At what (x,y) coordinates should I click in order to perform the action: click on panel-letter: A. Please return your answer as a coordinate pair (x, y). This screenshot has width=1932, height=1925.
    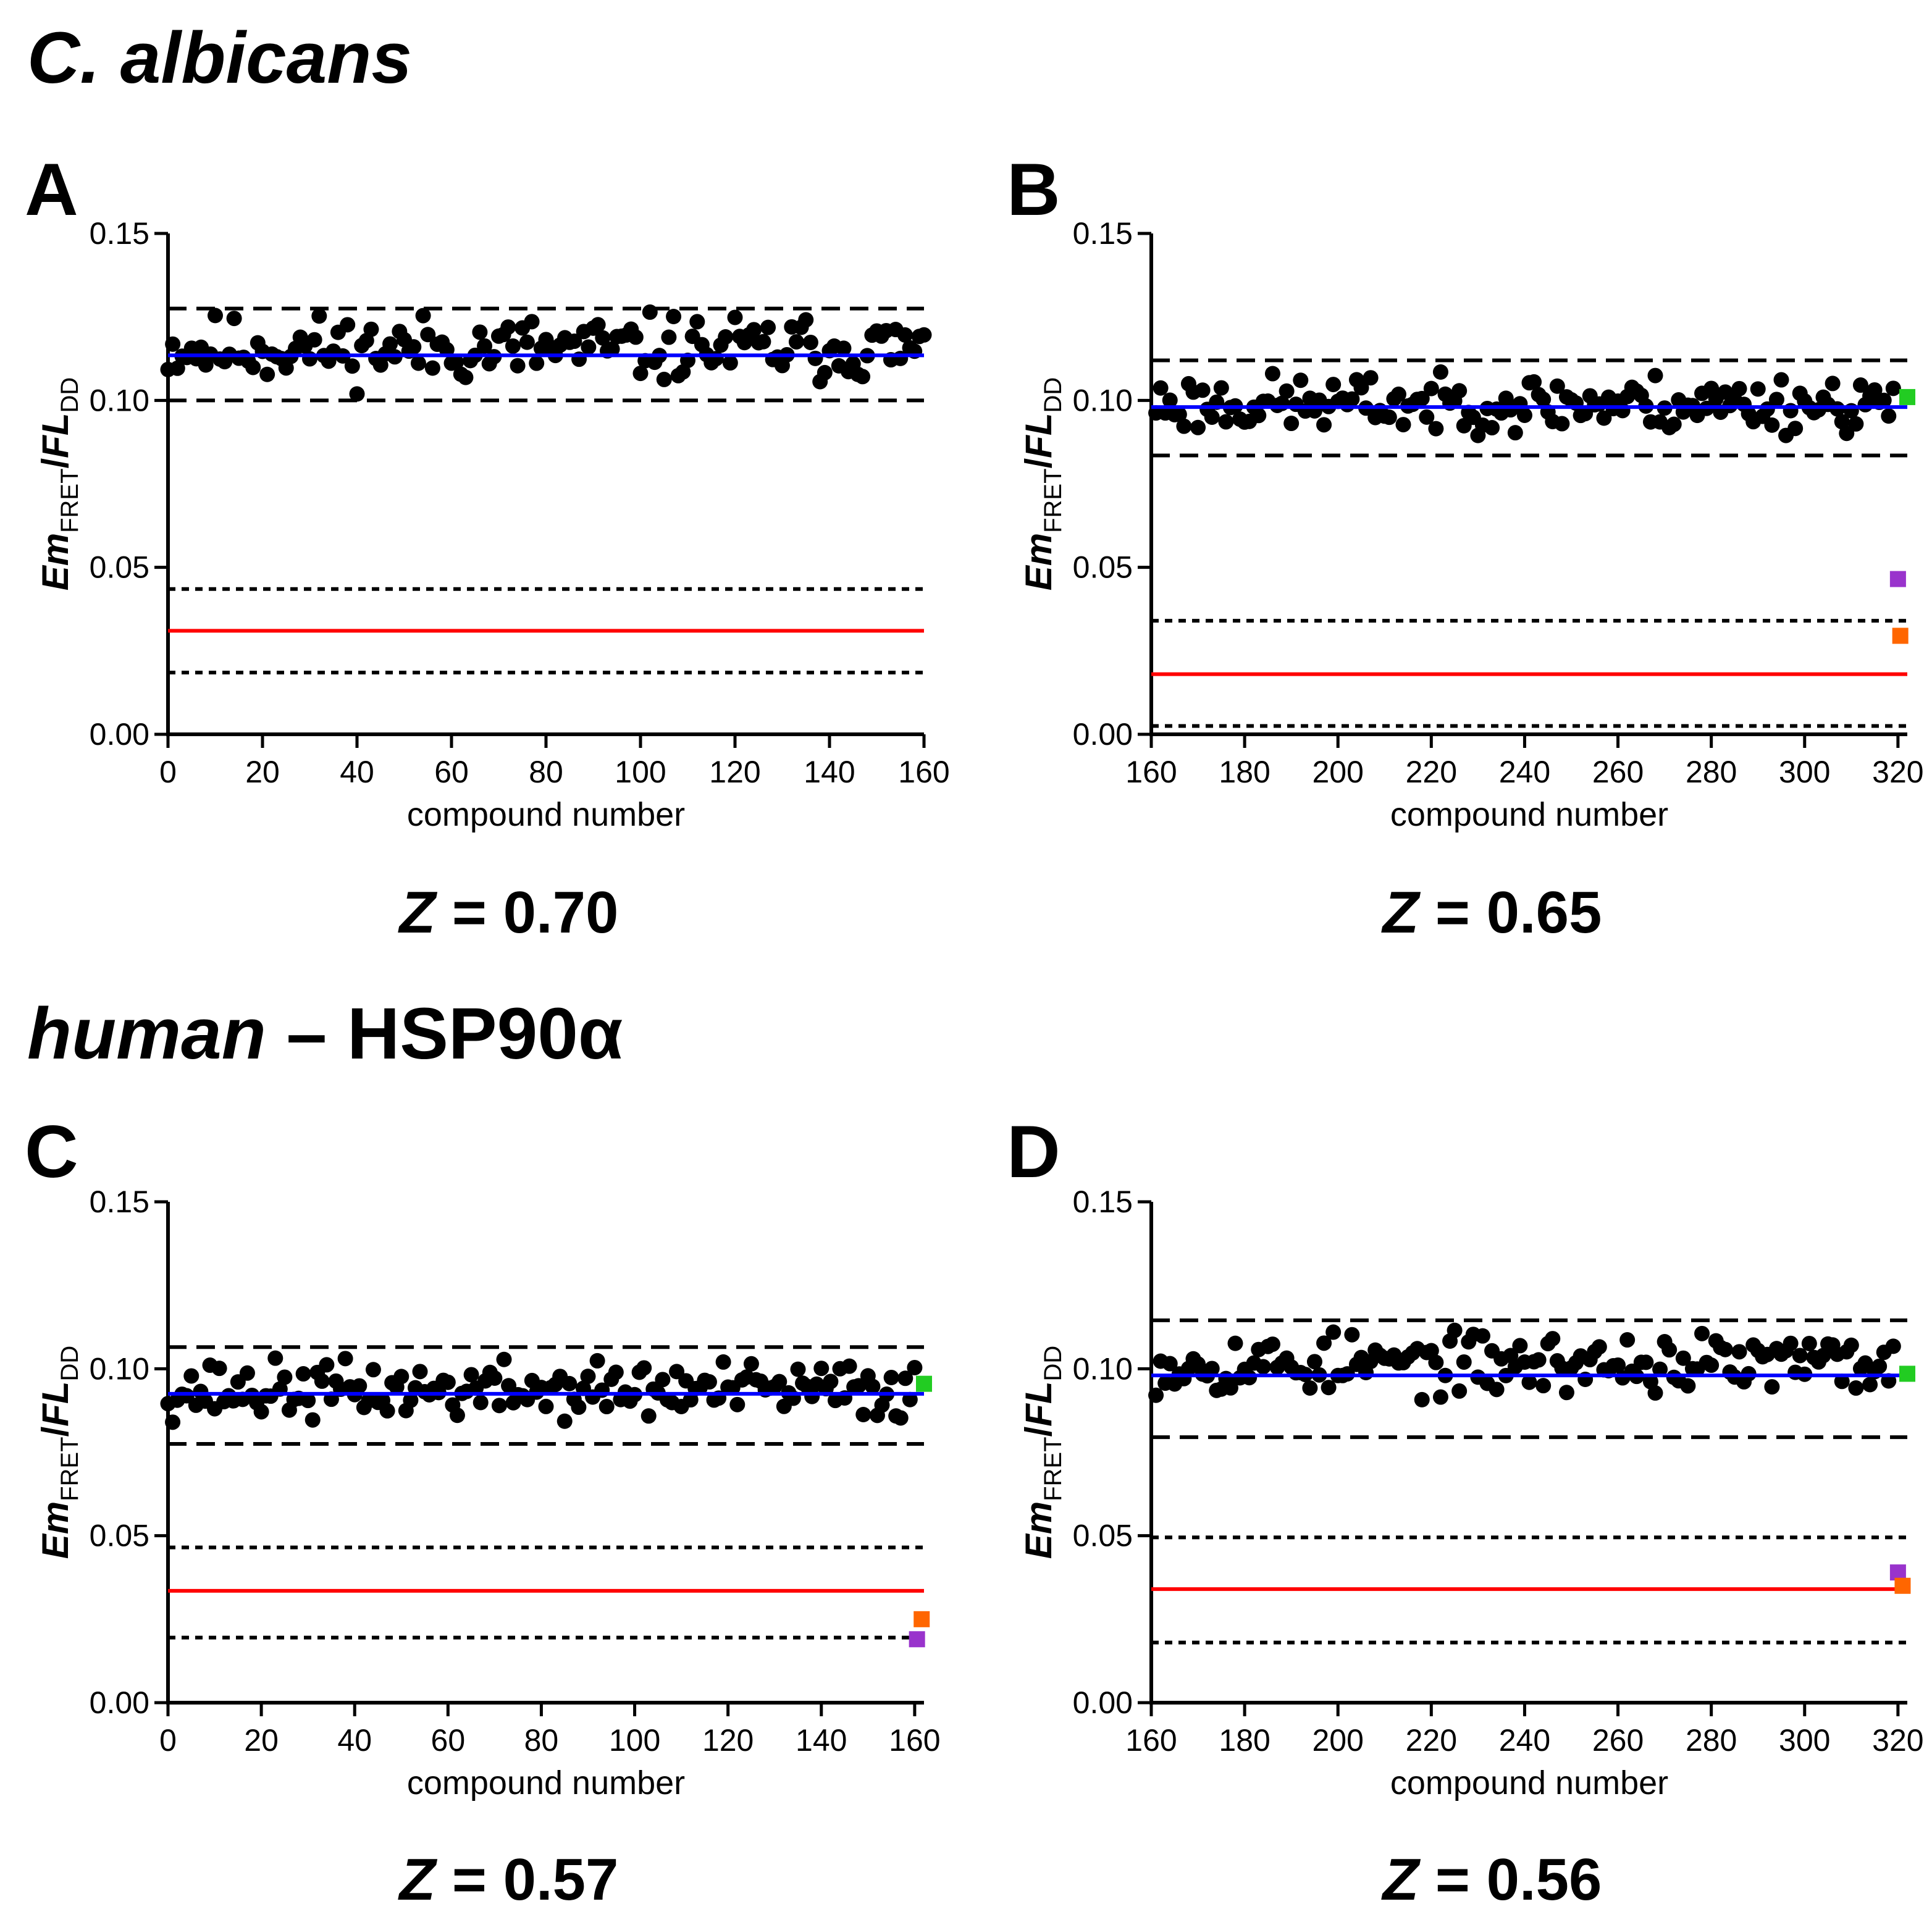
    Looking at the image, I should click on (51, 189).